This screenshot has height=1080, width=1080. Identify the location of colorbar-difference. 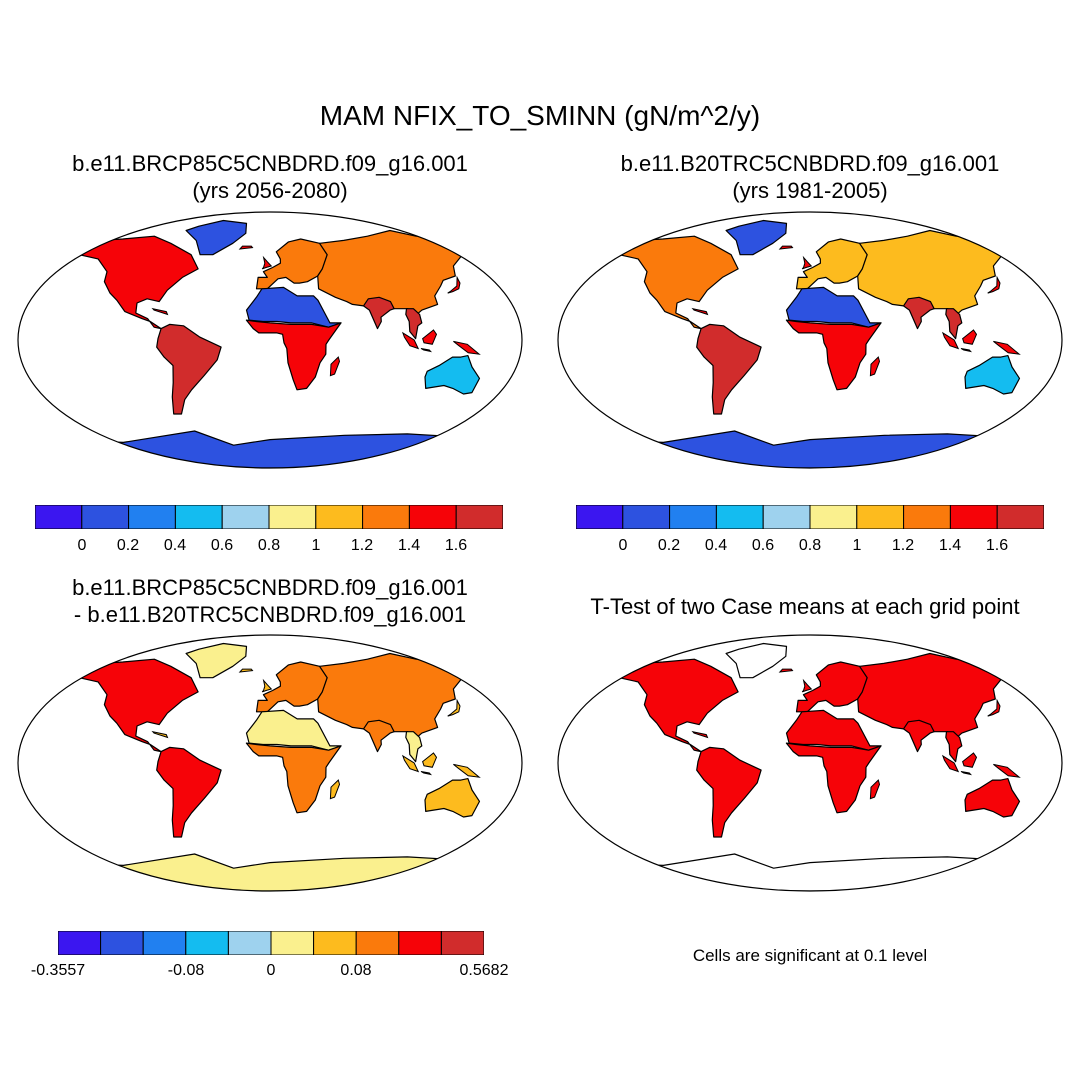
(271, 943).